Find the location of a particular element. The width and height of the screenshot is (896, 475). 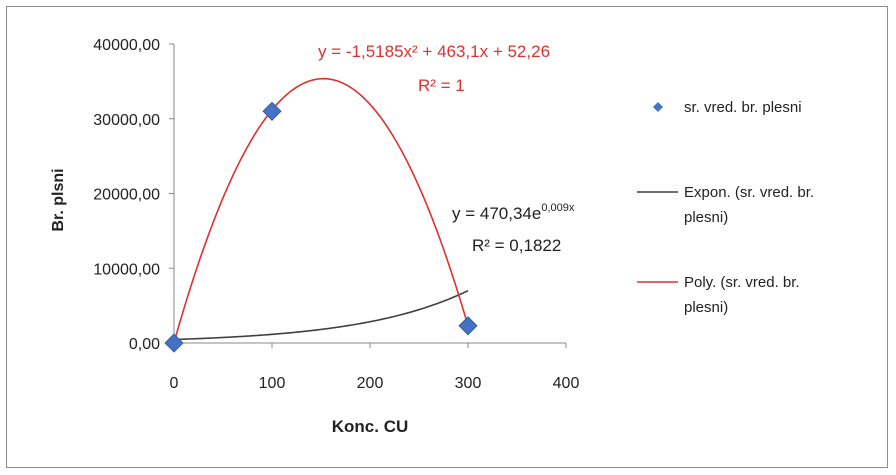

y-tick-label: 0,00 is located at coordinates (144, 344).